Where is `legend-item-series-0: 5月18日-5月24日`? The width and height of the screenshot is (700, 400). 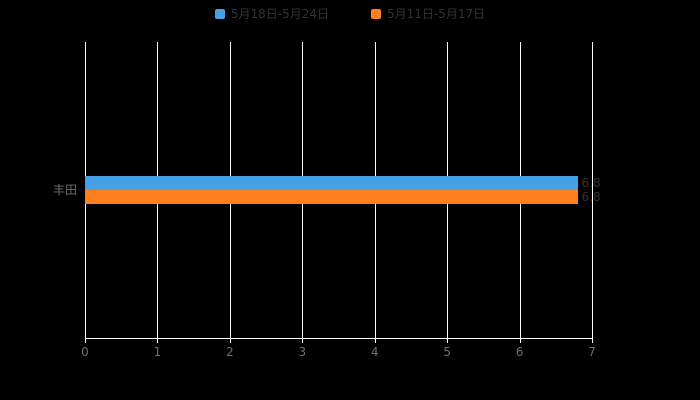 legend-item-series-0: 5月18日-5月24日 is located at coordinates (271, 14).